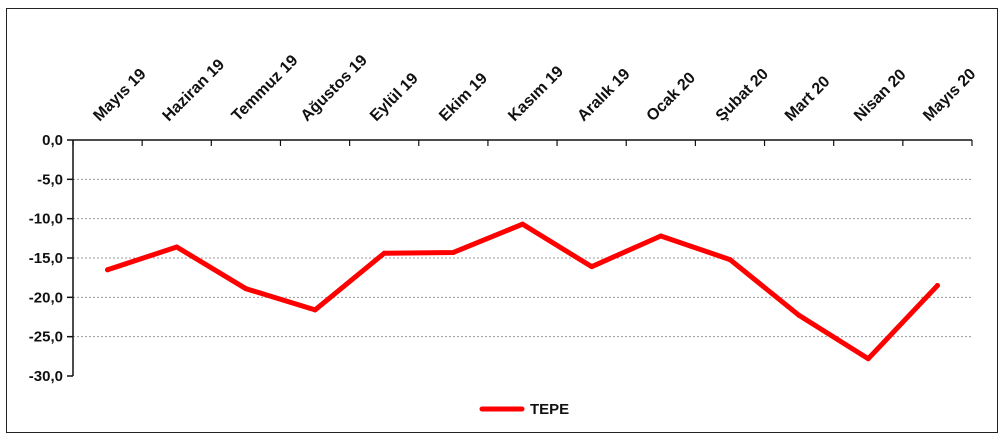 The height and width of the screenshot is (437, 1007). What do you see at coordinates (880, 95) in the screenshot?
I see `x-tick-label: Nisan 20` at bounding box center [880, 95].